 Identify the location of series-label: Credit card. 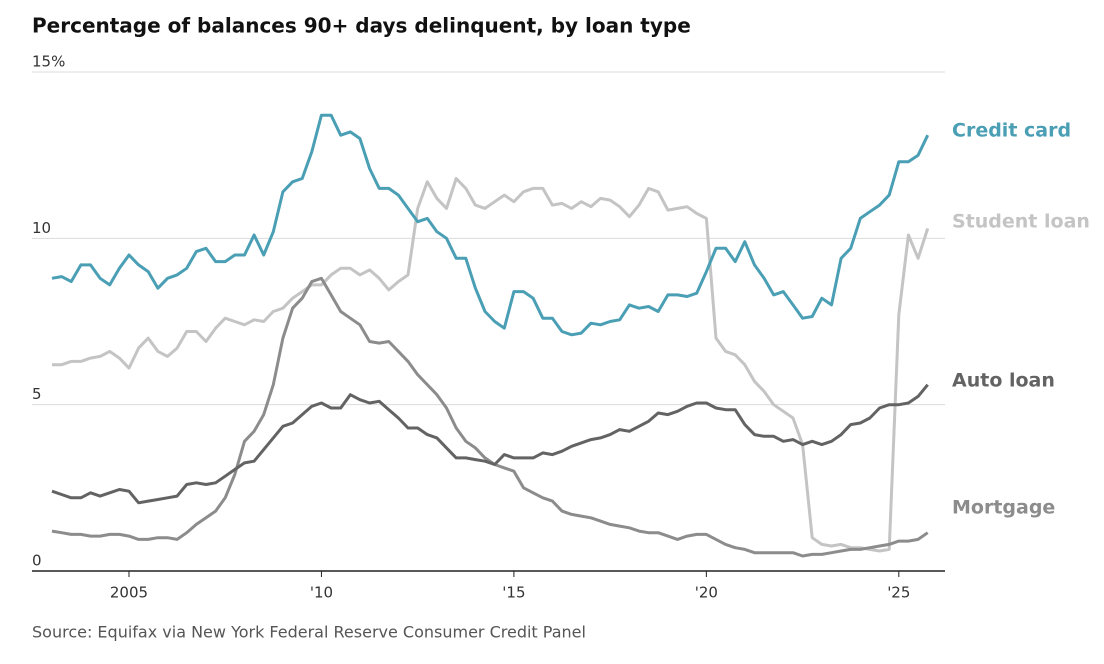
(1011, 131).